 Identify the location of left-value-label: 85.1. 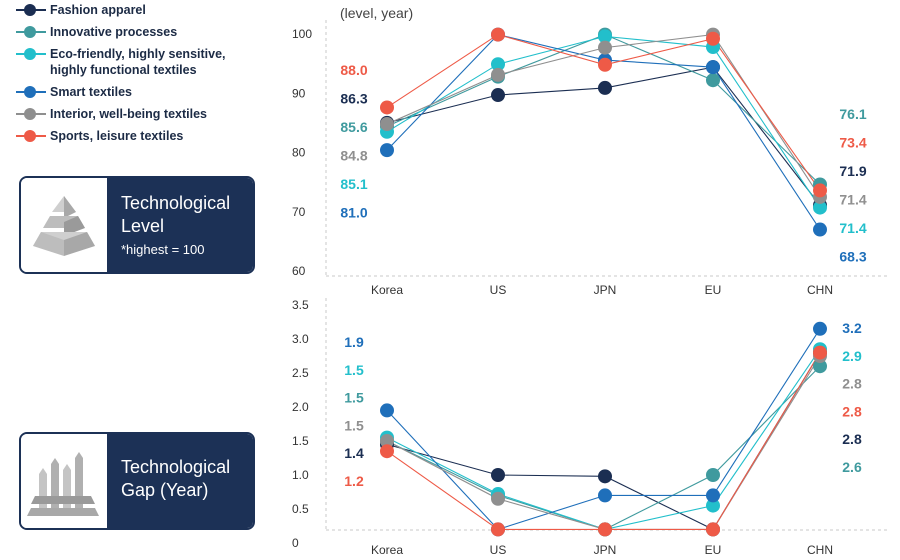
(353, 184).